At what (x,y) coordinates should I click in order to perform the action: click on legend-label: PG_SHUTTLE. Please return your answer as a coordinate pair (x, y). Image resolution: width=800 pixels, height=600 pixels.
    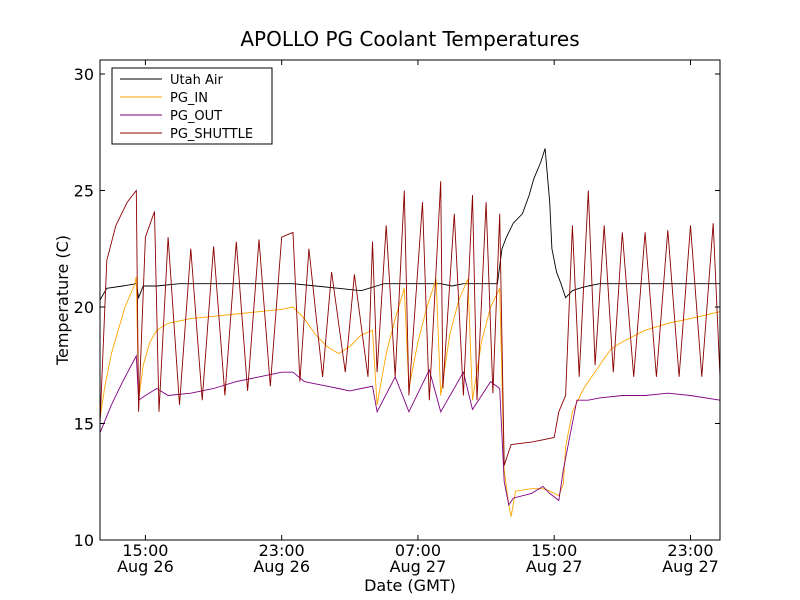
    Looking at the image, I should click on (211, 134).